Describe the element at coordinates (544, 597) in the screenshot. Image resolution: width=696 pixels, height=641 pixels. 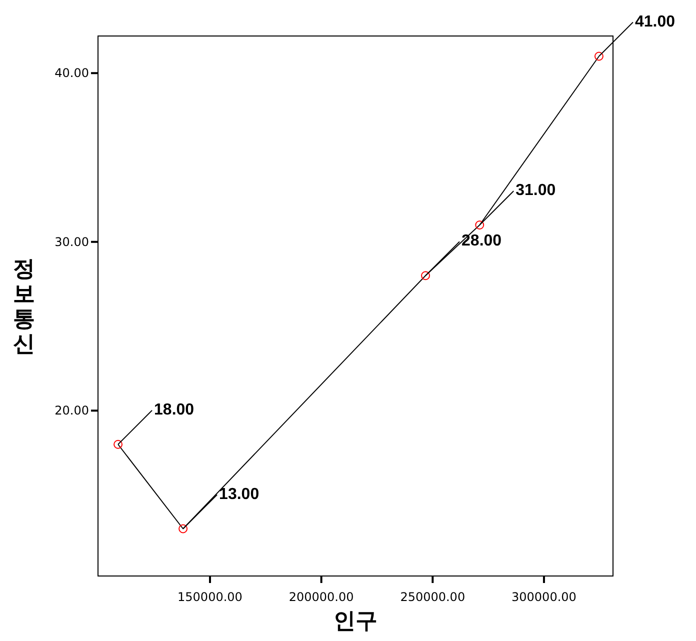
I see `x-tick-label: 300000.00` at that location.